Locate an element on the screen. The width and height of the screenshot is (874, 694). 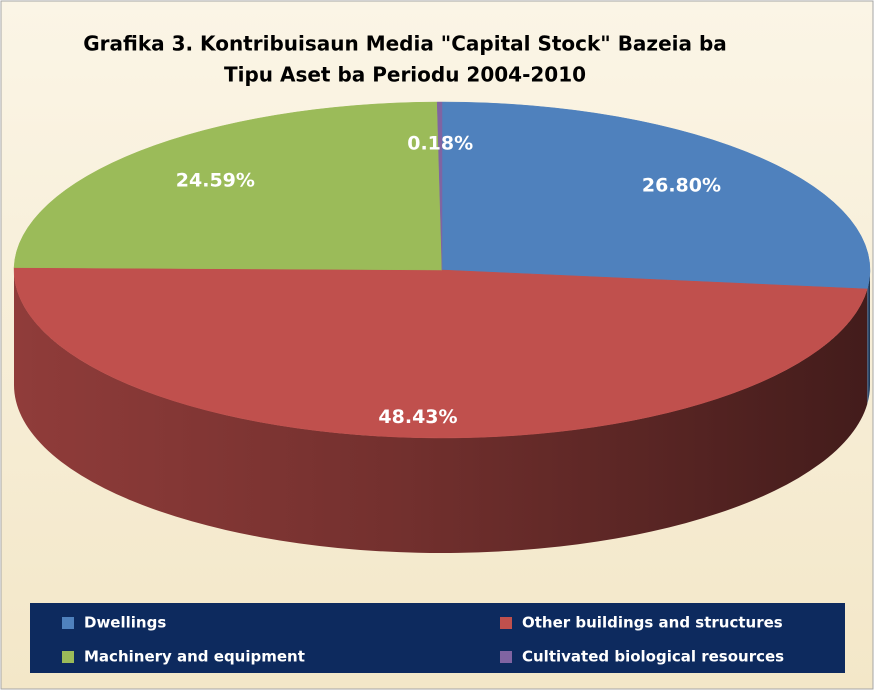
legend-box is located at coordinates (437, 638).